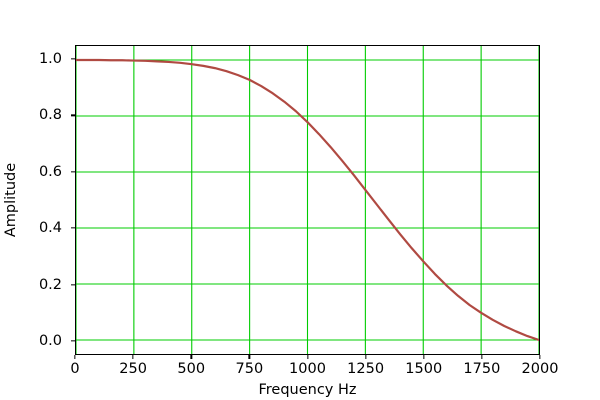 This screenshot has height=400, width=600. Describe the element at coordinates (50, 171) in the screenshot. I see `y-tick-label: 0.6` at that location.